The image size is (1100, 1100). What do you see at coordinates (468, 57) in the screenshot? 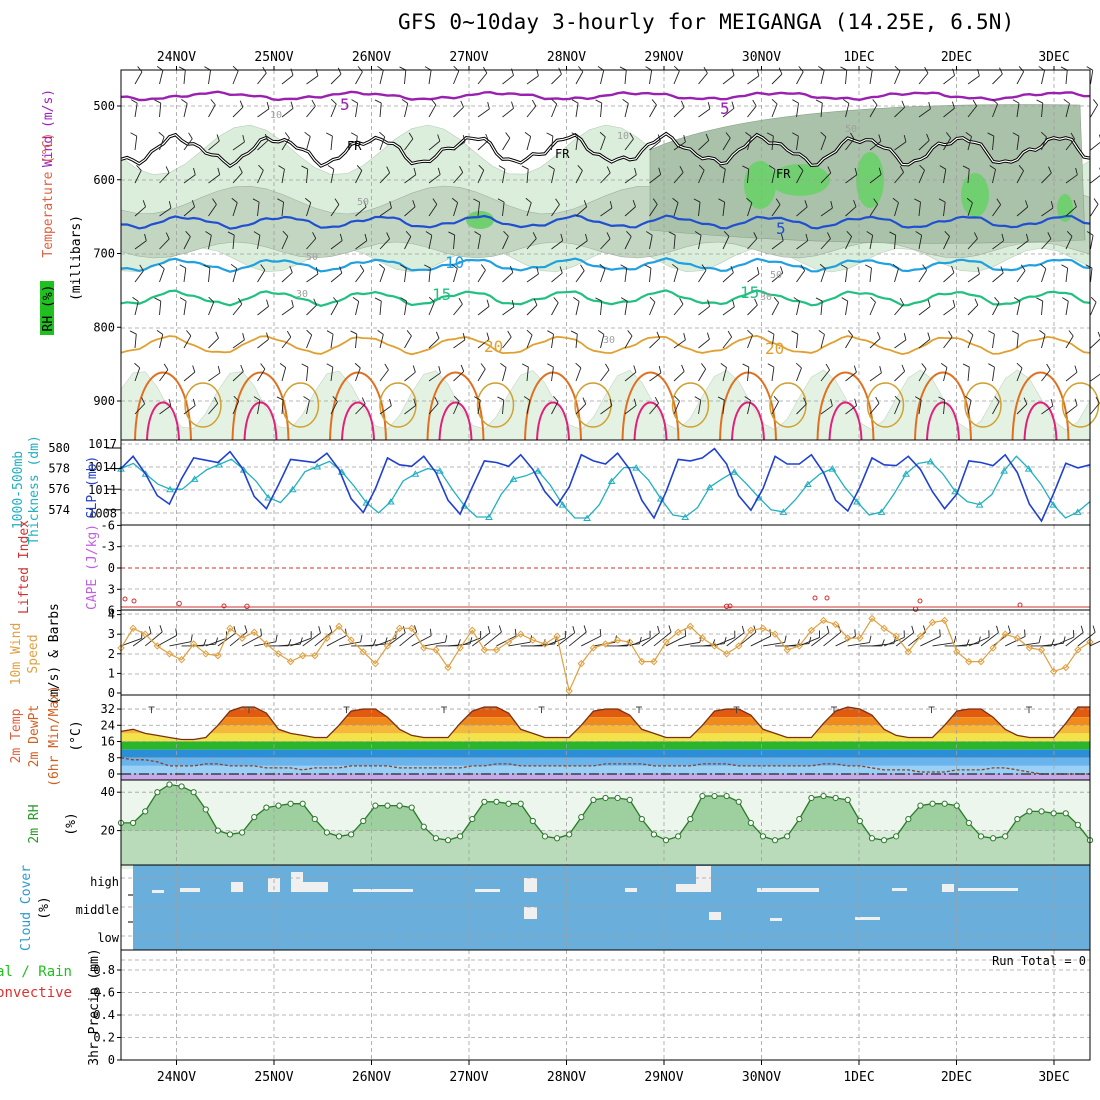
I see `date-label-top: 27NOV` at bounding box center [468, 57].